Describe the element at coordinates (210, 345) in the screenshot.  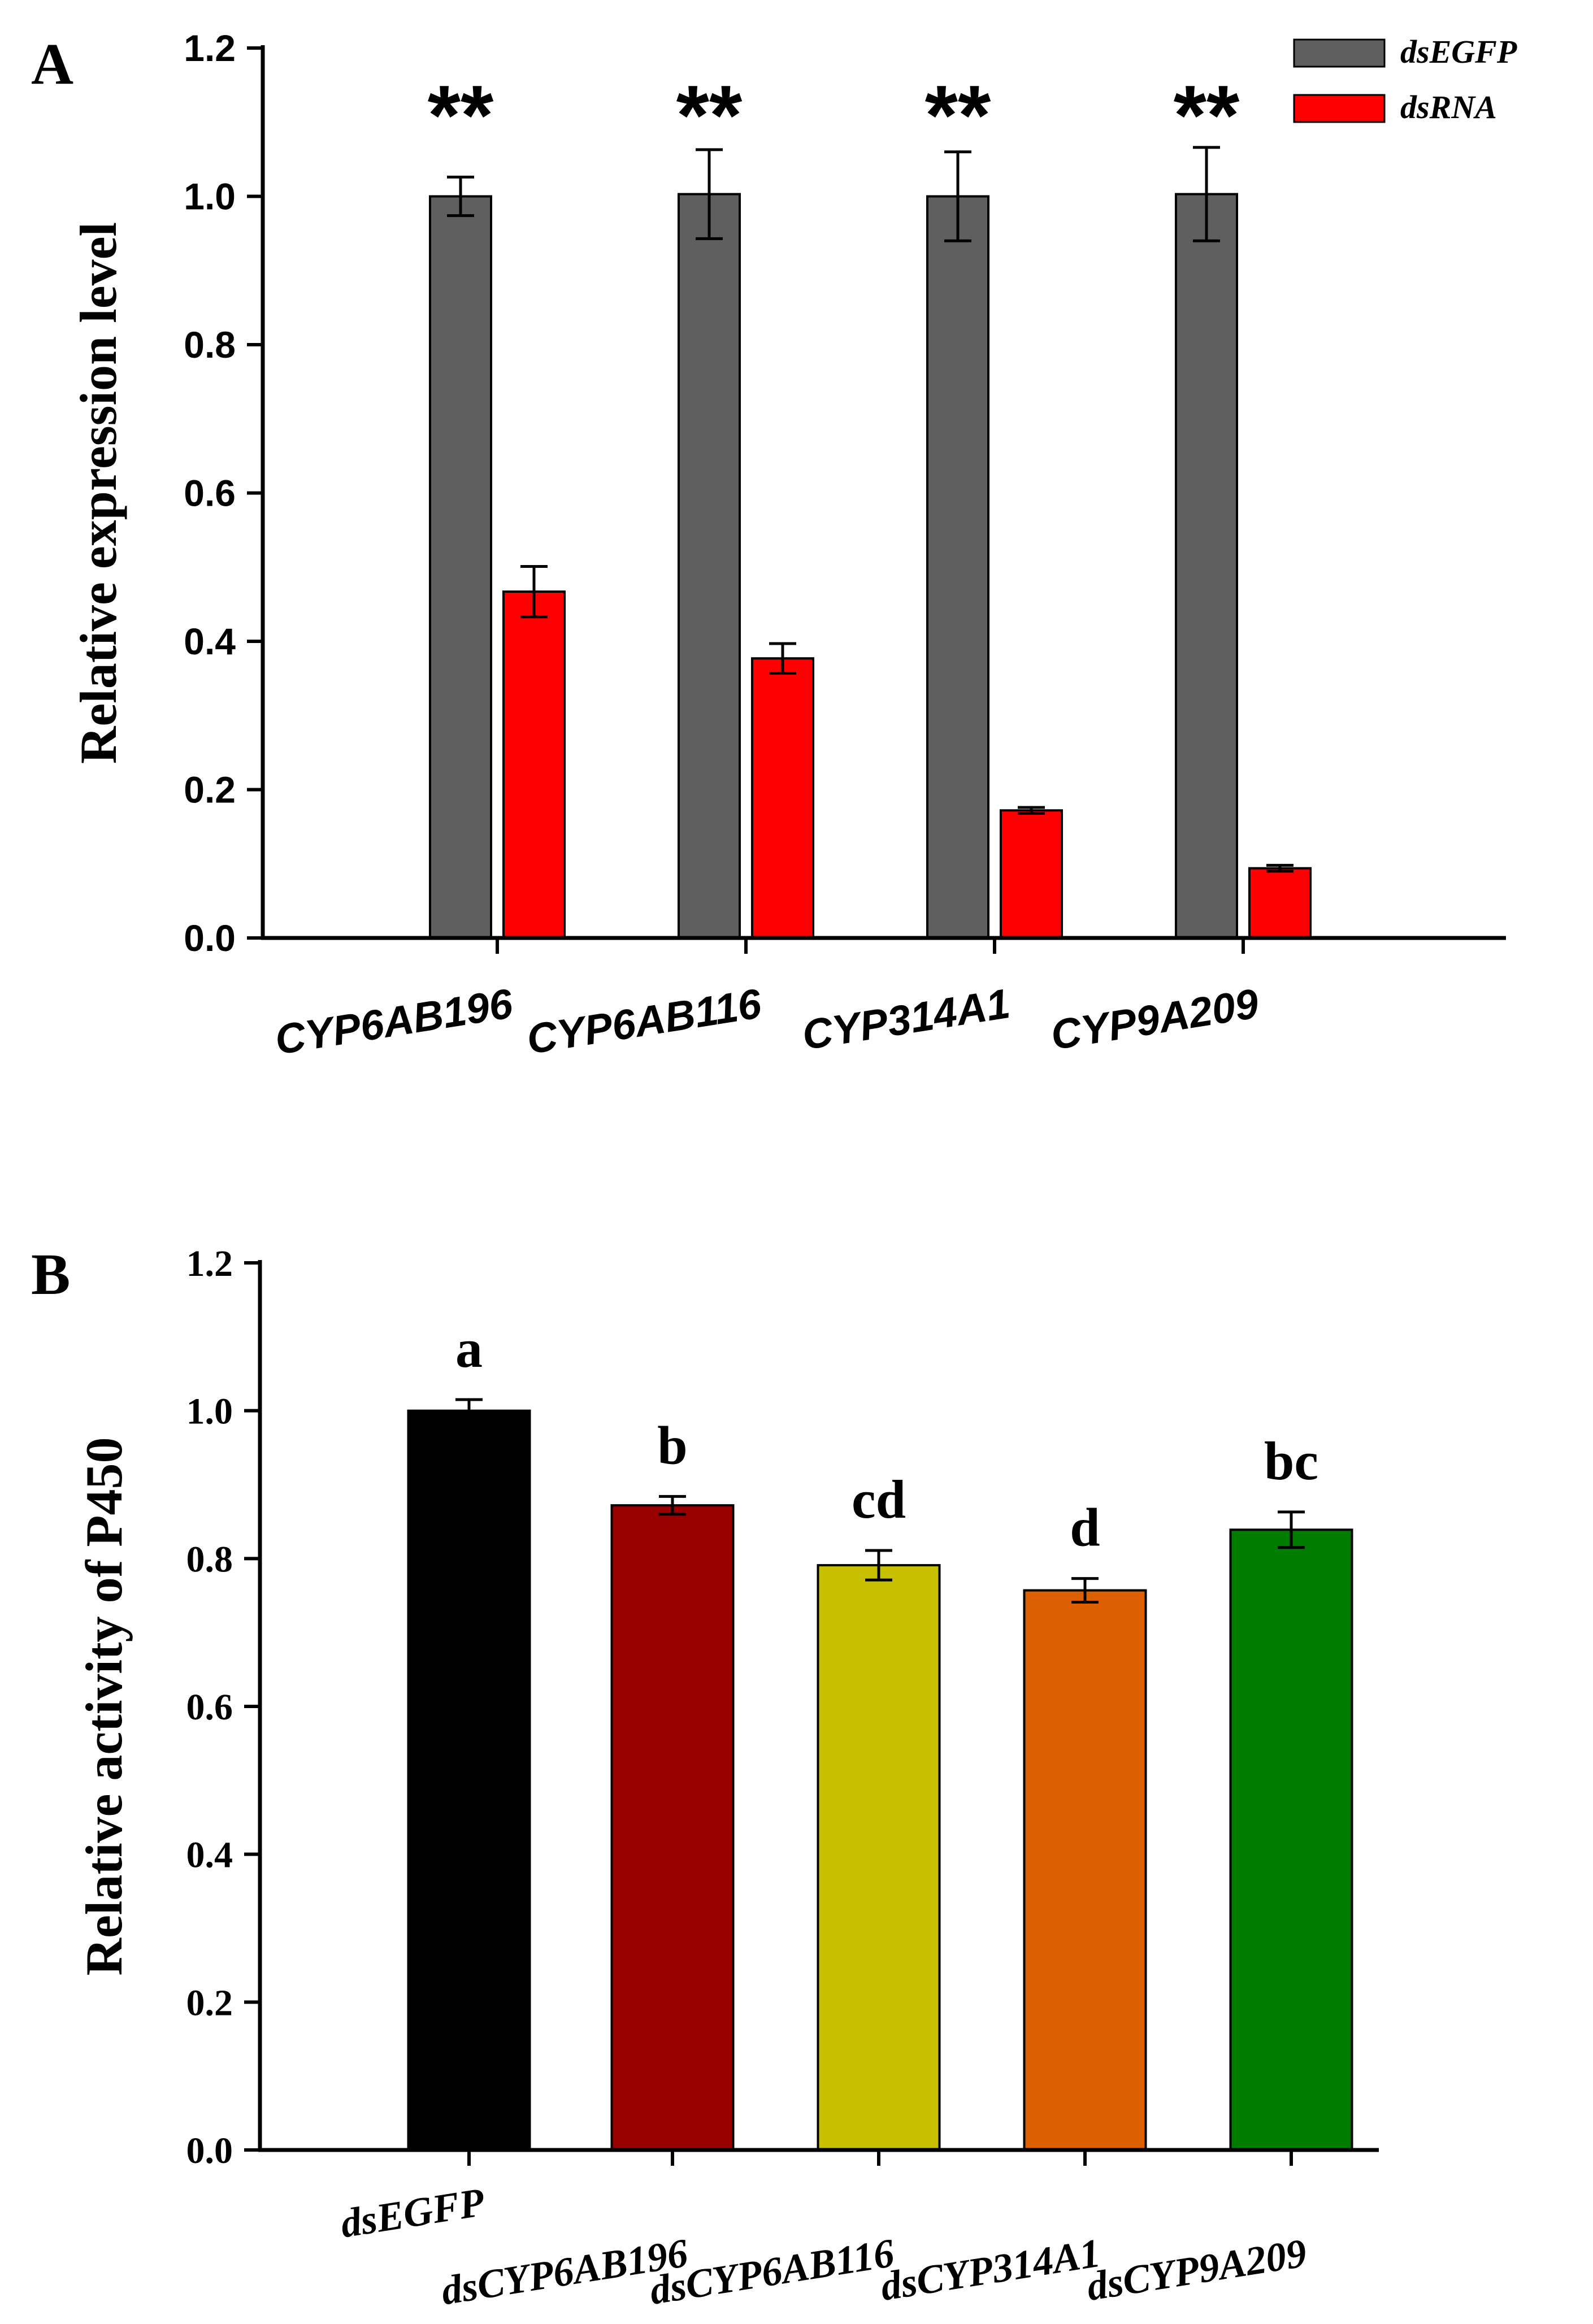
I see `panel-a-y-tick-label: 0.8` at that location.